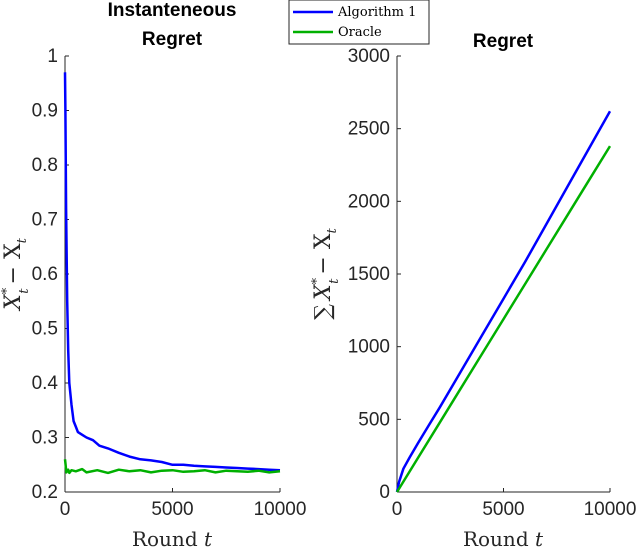 The height and width of the screenshot is (547, 640). Describe the element at coordinates (369, 347) in the screenshot. I see `y-tick-label: 1000` at that location.